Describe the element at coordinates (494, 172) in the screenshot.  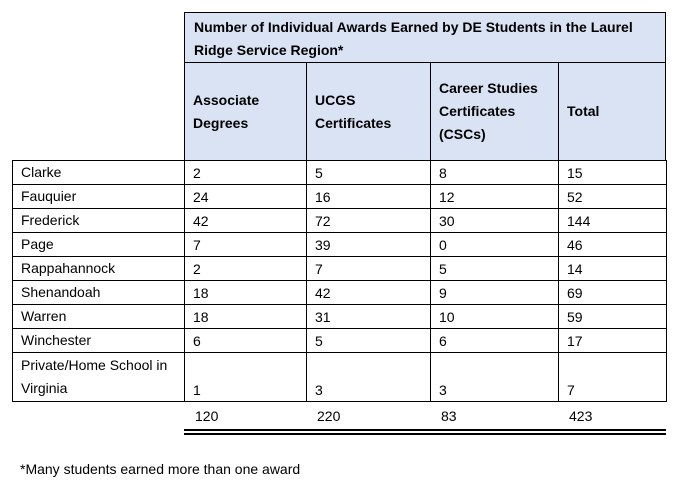
I see `cell-career-studies-certificates: 8` at that location.